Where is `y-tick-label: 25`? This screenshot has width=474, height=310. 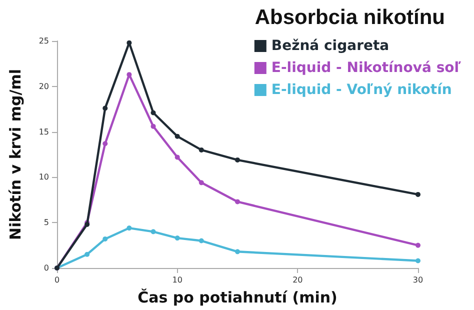 y-tick-label: 25 is located at coordinates (43, 41).